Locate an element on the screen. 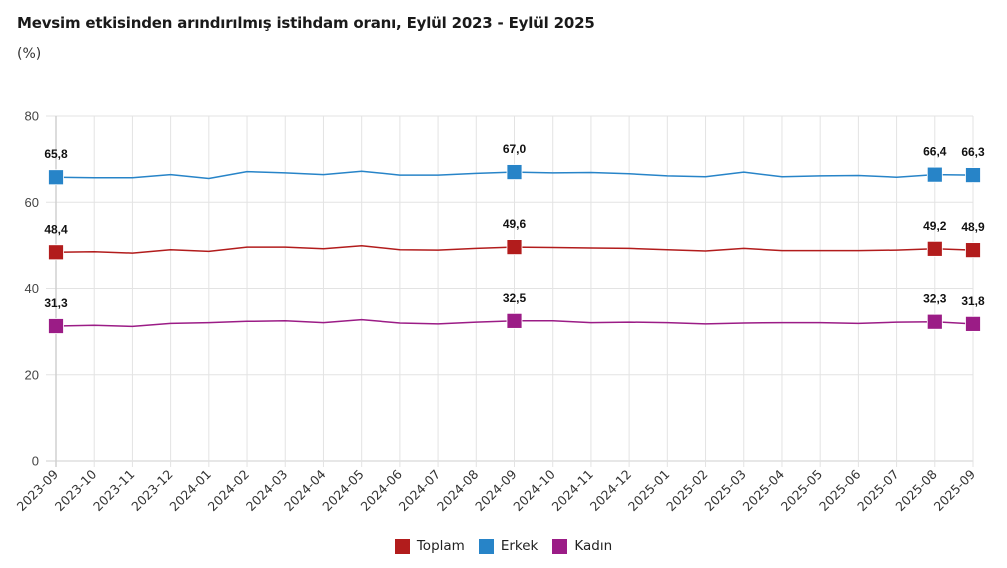  y-tick-label: 60 is located at coordinates (32, 202).